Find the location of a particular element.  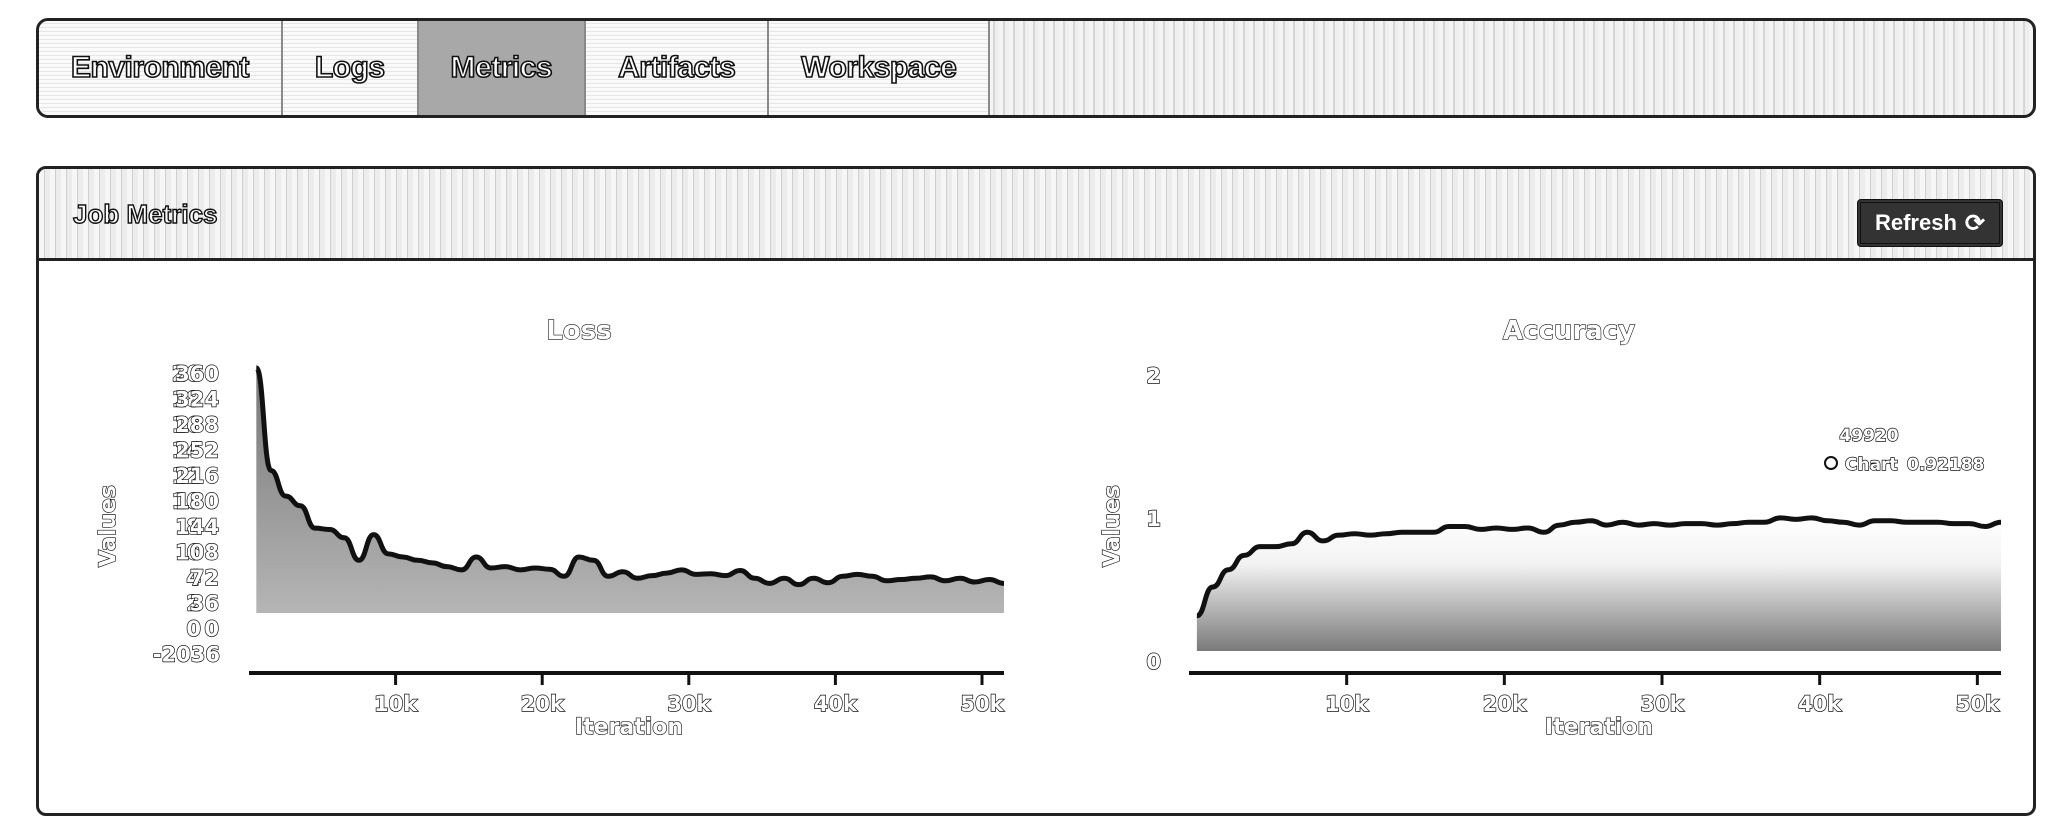

y-tick-label-left: 12 is located at coordinates (186, 476).